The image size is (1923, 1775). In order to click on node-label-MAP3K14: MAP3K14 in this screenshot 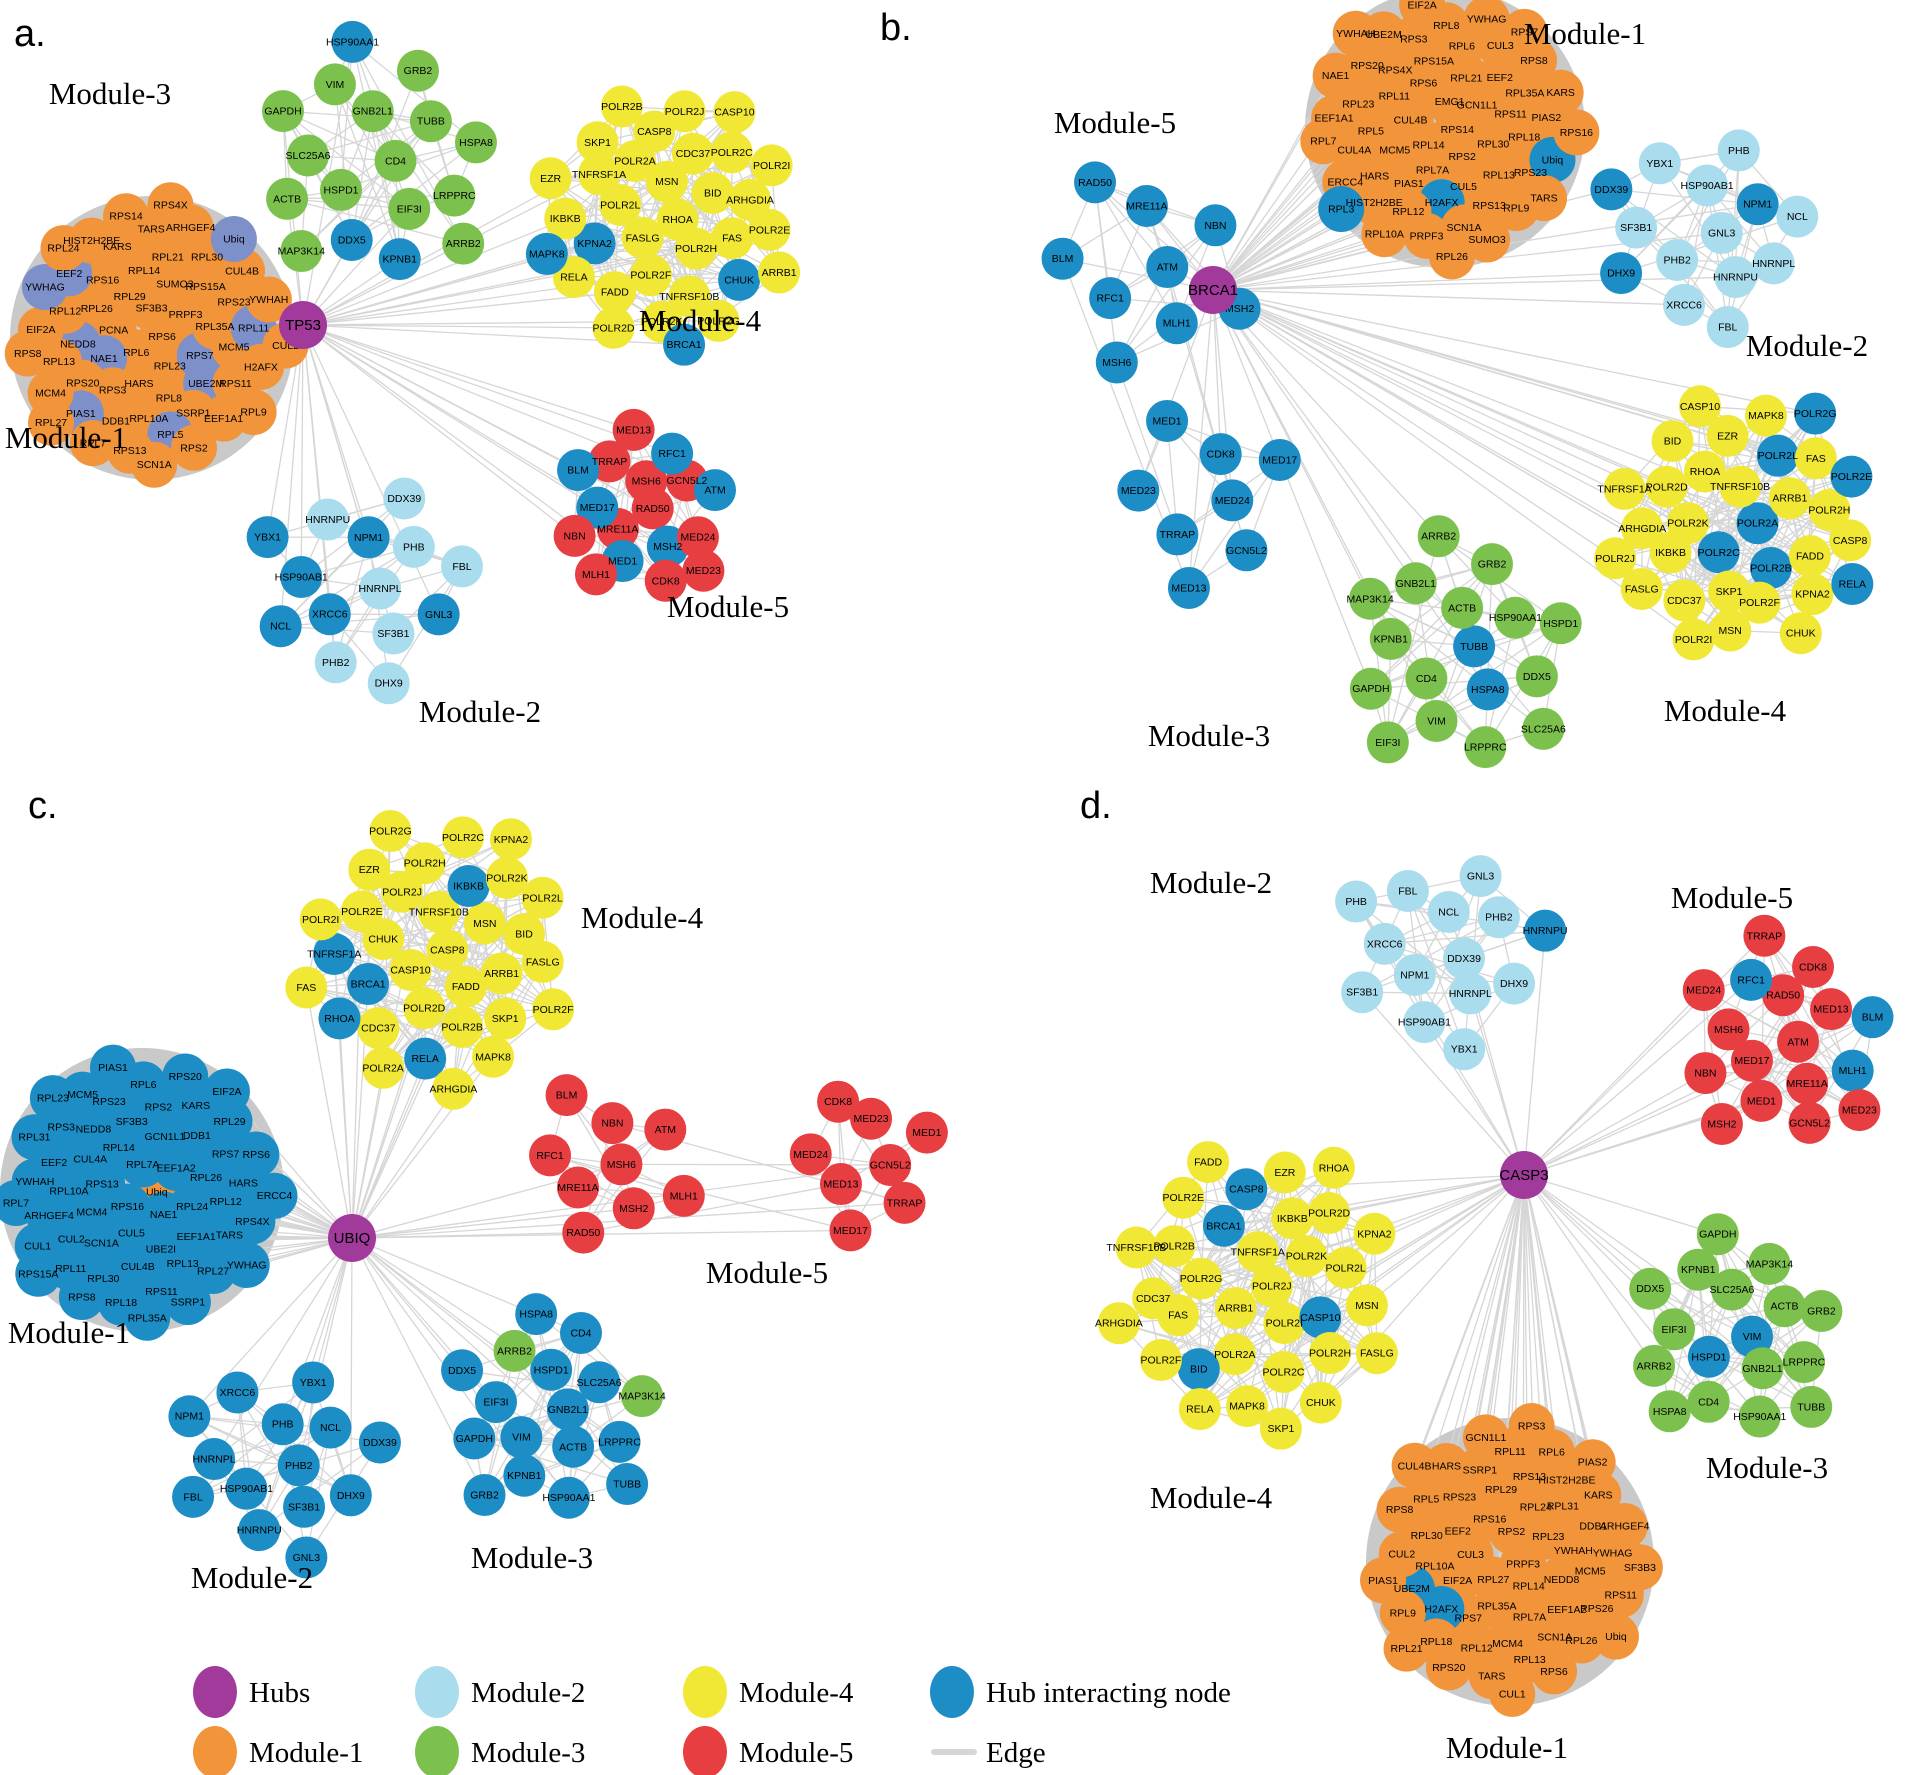, I will do `click(1769, 1264)`.